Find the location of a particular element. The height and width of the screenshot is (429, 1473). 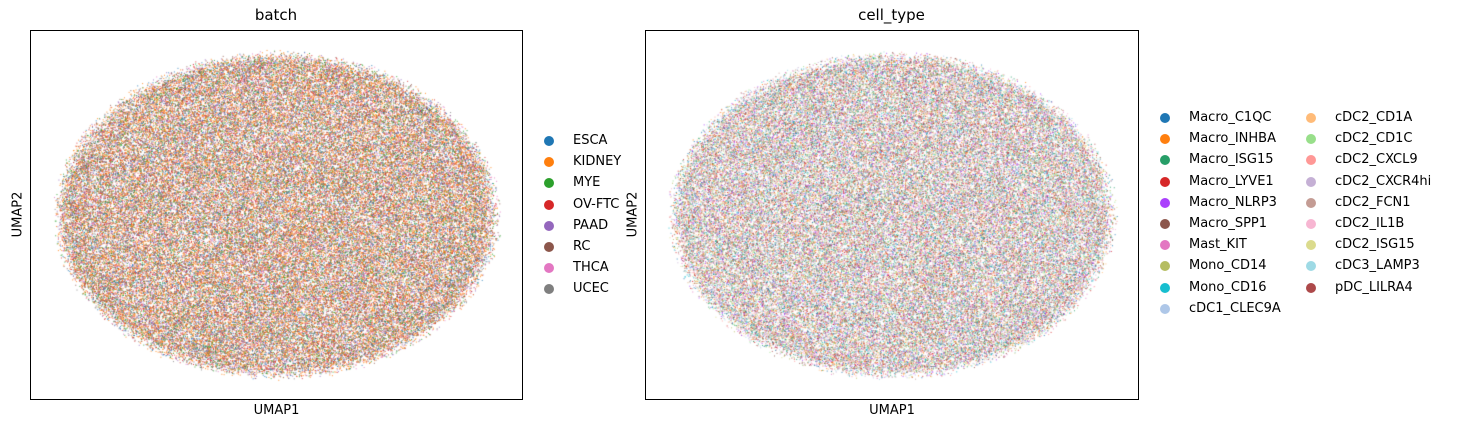

batch-legend: ESCA KIDNEY MYE OV-FTC PAAD RC THCA UCEC is located at coordinates (594, 218).